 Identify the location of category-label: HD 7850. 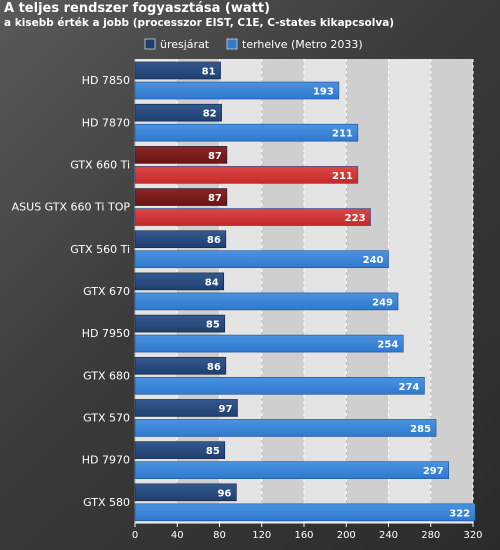
(106, 80).